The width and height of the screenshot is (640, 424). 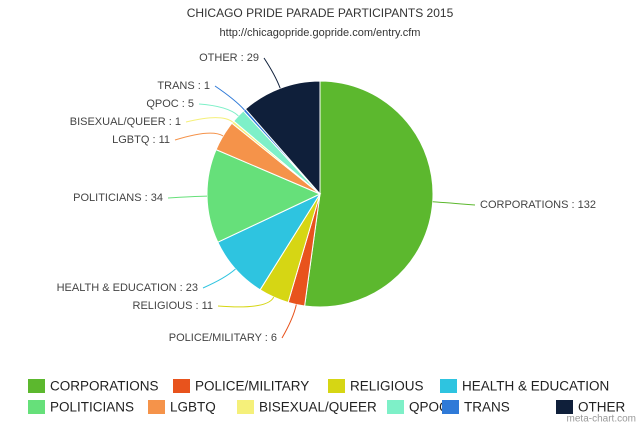 I want to click on data-label: BISEXUAL/QUEER : 1, so click(x=125, y=122).